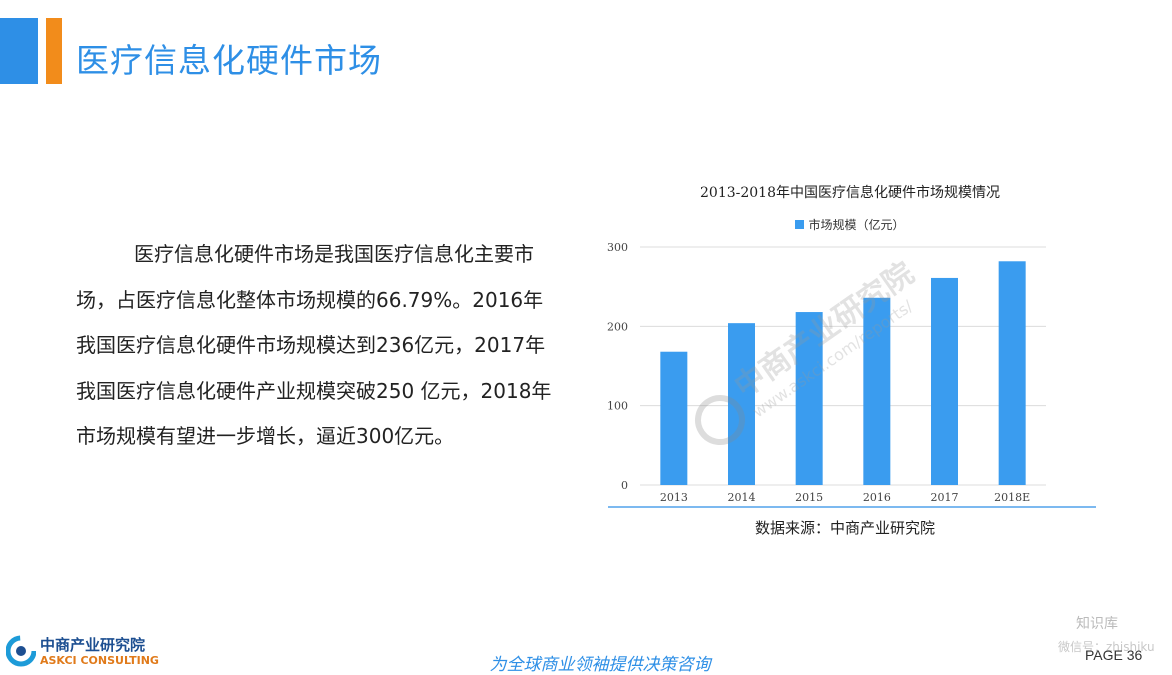  Describe the element at coordinates (93, 645) in the screenshot. I see `logo-text-cn: 中商产业研究院` at that location.